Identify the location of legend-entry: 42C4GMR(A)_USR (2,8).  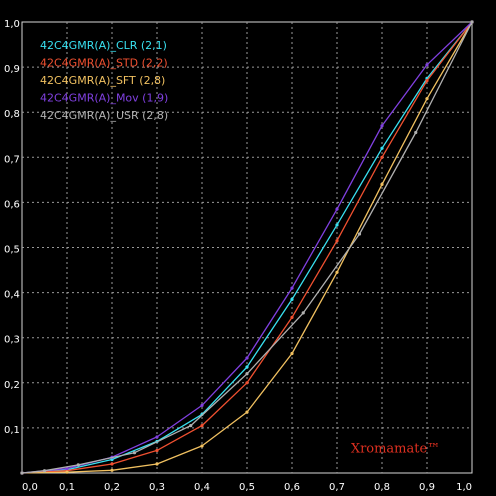
(104, 115).